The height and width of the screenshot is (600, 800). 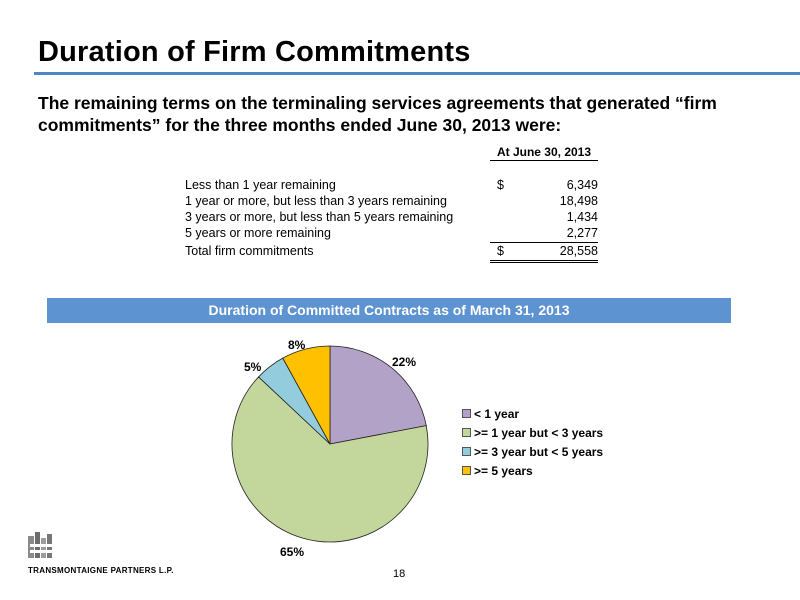 What do you see at coordinates (260, 185) in the screenshot?
I see `row-label: Less than 1 year remaining` at bounding box center [260, 185].